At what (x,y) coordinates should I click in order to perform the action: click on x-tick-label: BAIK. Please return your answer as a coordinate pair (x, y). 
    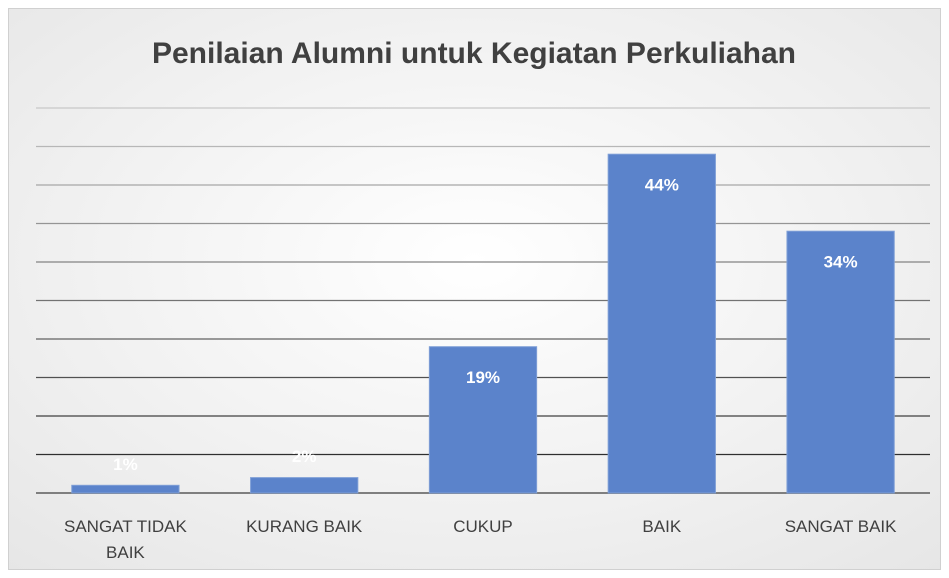
    Looking at the image, I should click on (662, 526).